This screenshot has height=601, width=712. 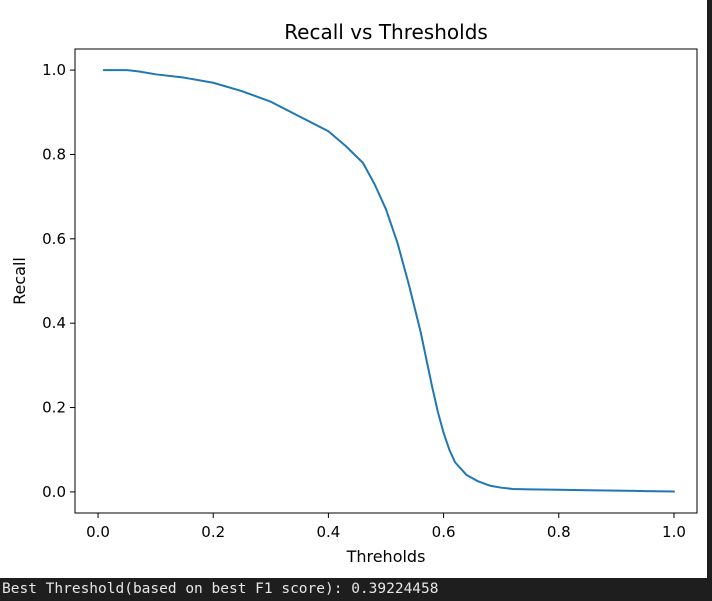 I want to click on y-tick-label: 0.2, so click(x=54, y=408).